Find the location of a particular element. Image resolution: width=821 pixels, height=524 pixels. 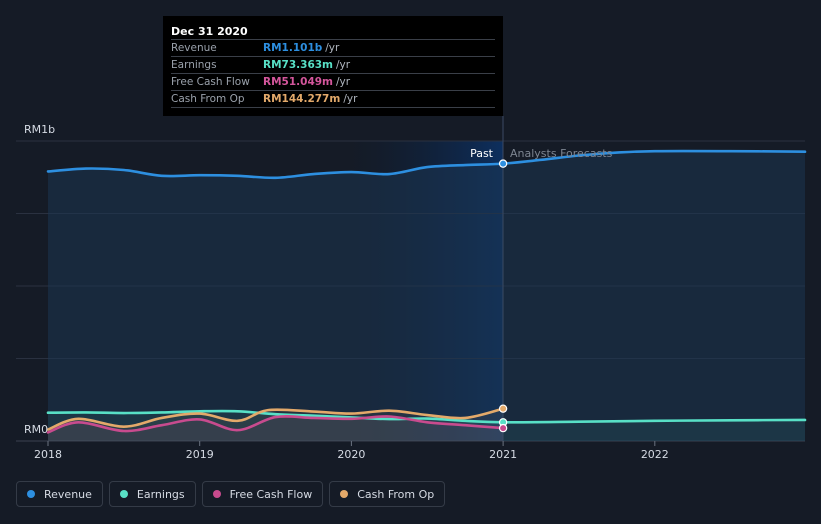

legend-item-revenue: Revenue is located at coordinates (59, 494).